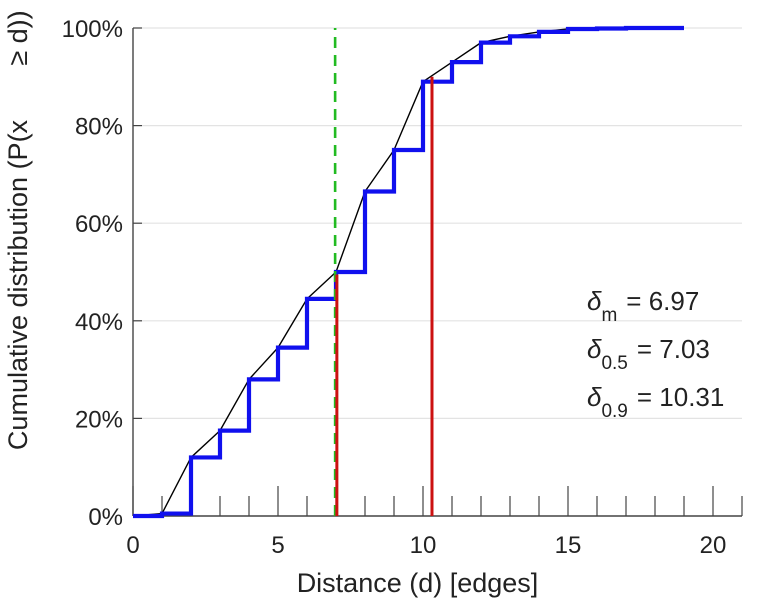 This screenshot has height=600, width=767. Describe the element at coordinates (423, 545) in the screenshot. I see `x-tick-label: 10` at that location.